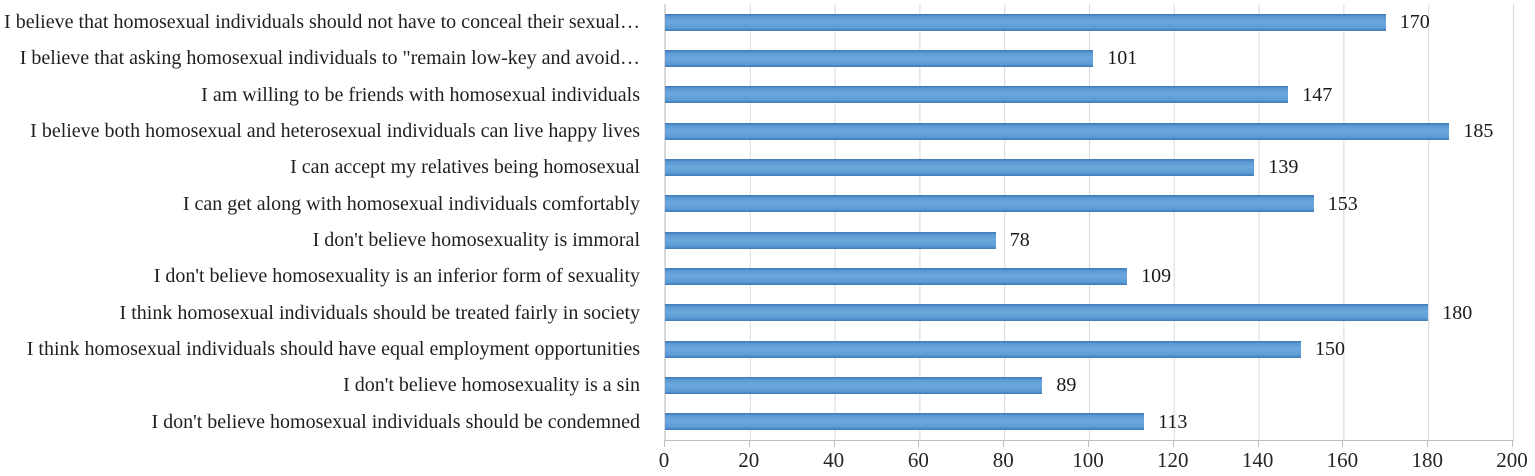 The image size is (1535, 476). Describe the element at coordinates (1088, 460) in the screenshot. I see `x-axis-tick-label: 100` at that location.